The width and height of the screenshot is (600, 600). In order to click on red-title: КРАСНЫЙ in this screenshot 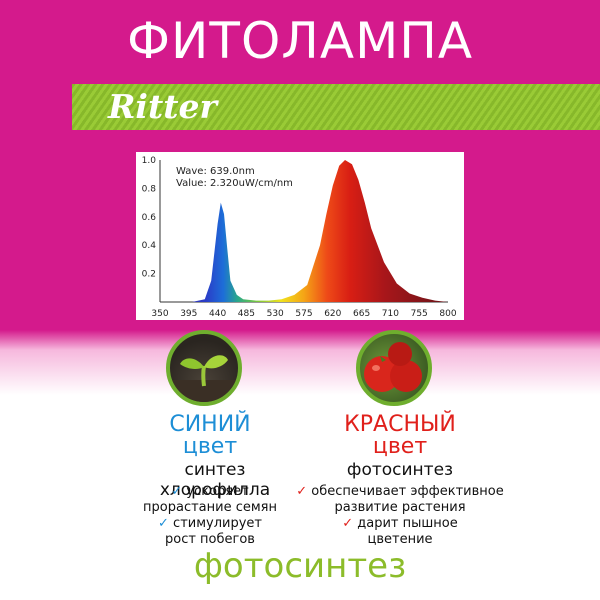, I will do `click(400, 424)`.